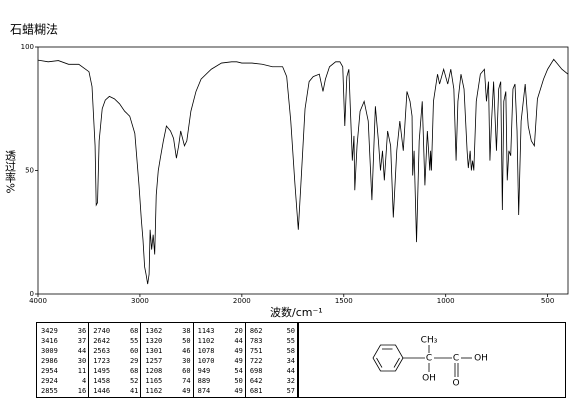 The height and width of the screenshot is (416, 570). I want to click on peak-transmittance: 68, so click(134, 371).